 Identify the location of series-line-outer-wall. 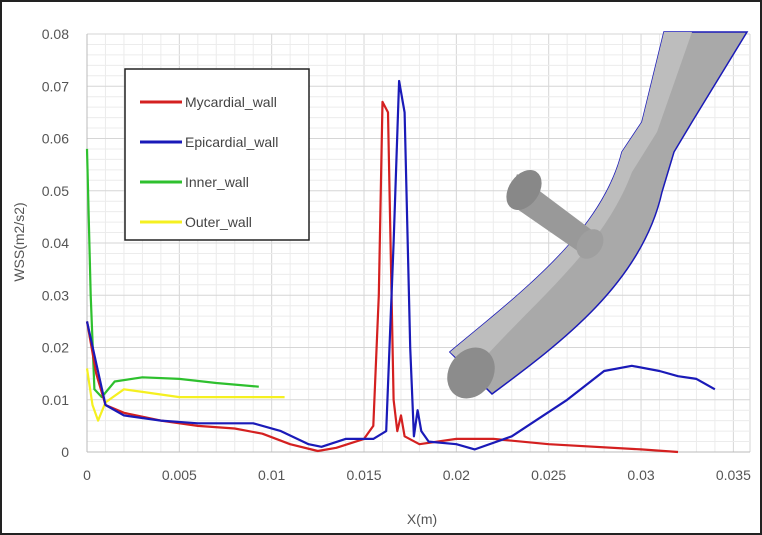
(185, 395).